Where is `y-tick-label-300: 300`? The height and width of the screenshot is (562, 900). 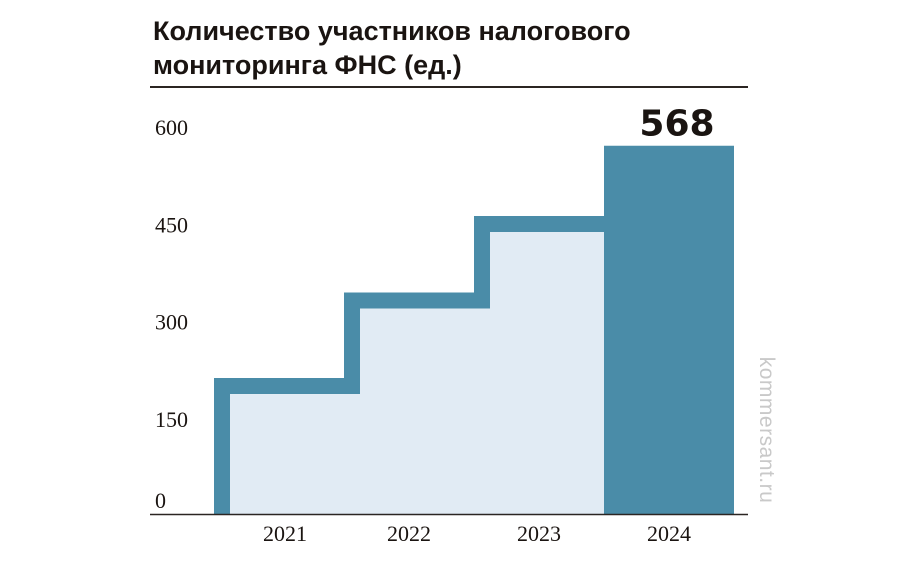 y-tick-label-300: 300 is located at coordinates (171, 322).